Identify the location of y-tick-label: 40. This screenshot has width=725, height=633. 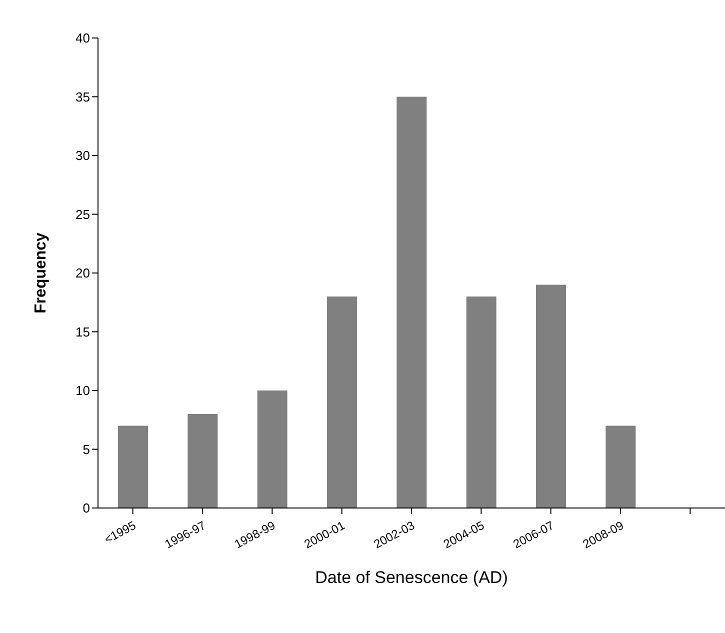
(83, 38).